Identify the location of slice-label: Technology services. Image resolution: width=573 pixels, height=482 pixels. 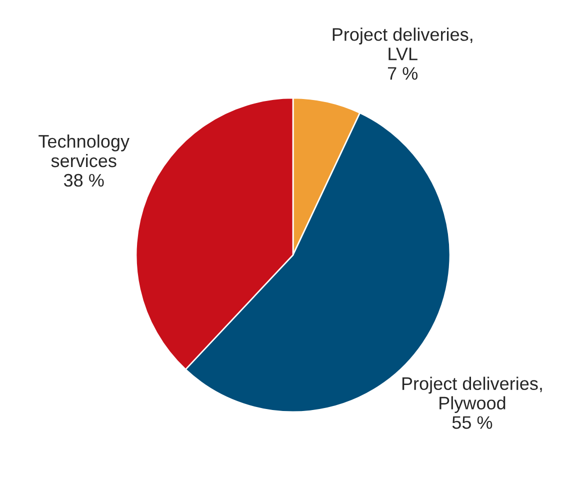
(84, 151).